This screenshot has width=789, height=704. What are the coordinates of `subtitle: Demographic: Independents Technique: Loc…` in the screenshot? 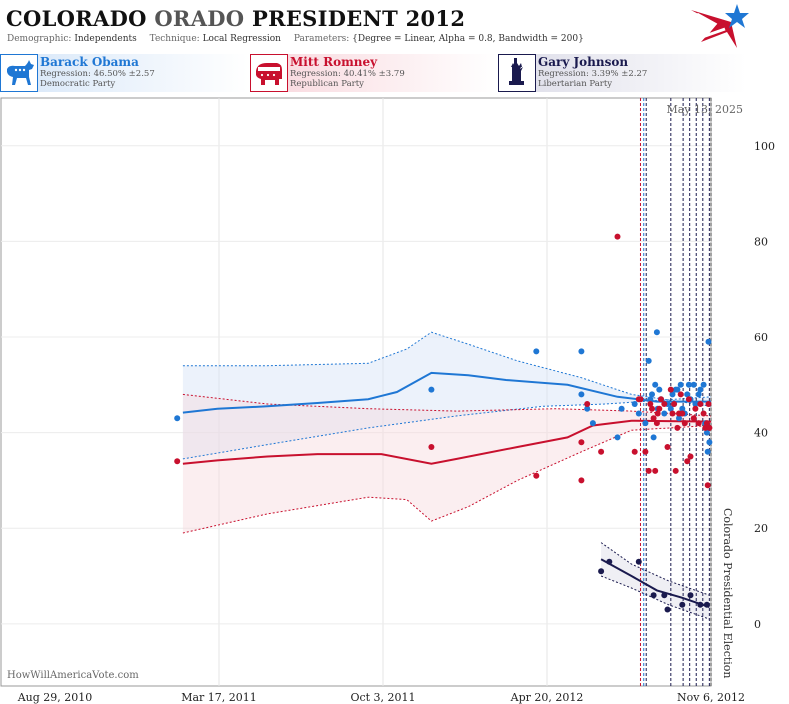 It's located at (295, 39).